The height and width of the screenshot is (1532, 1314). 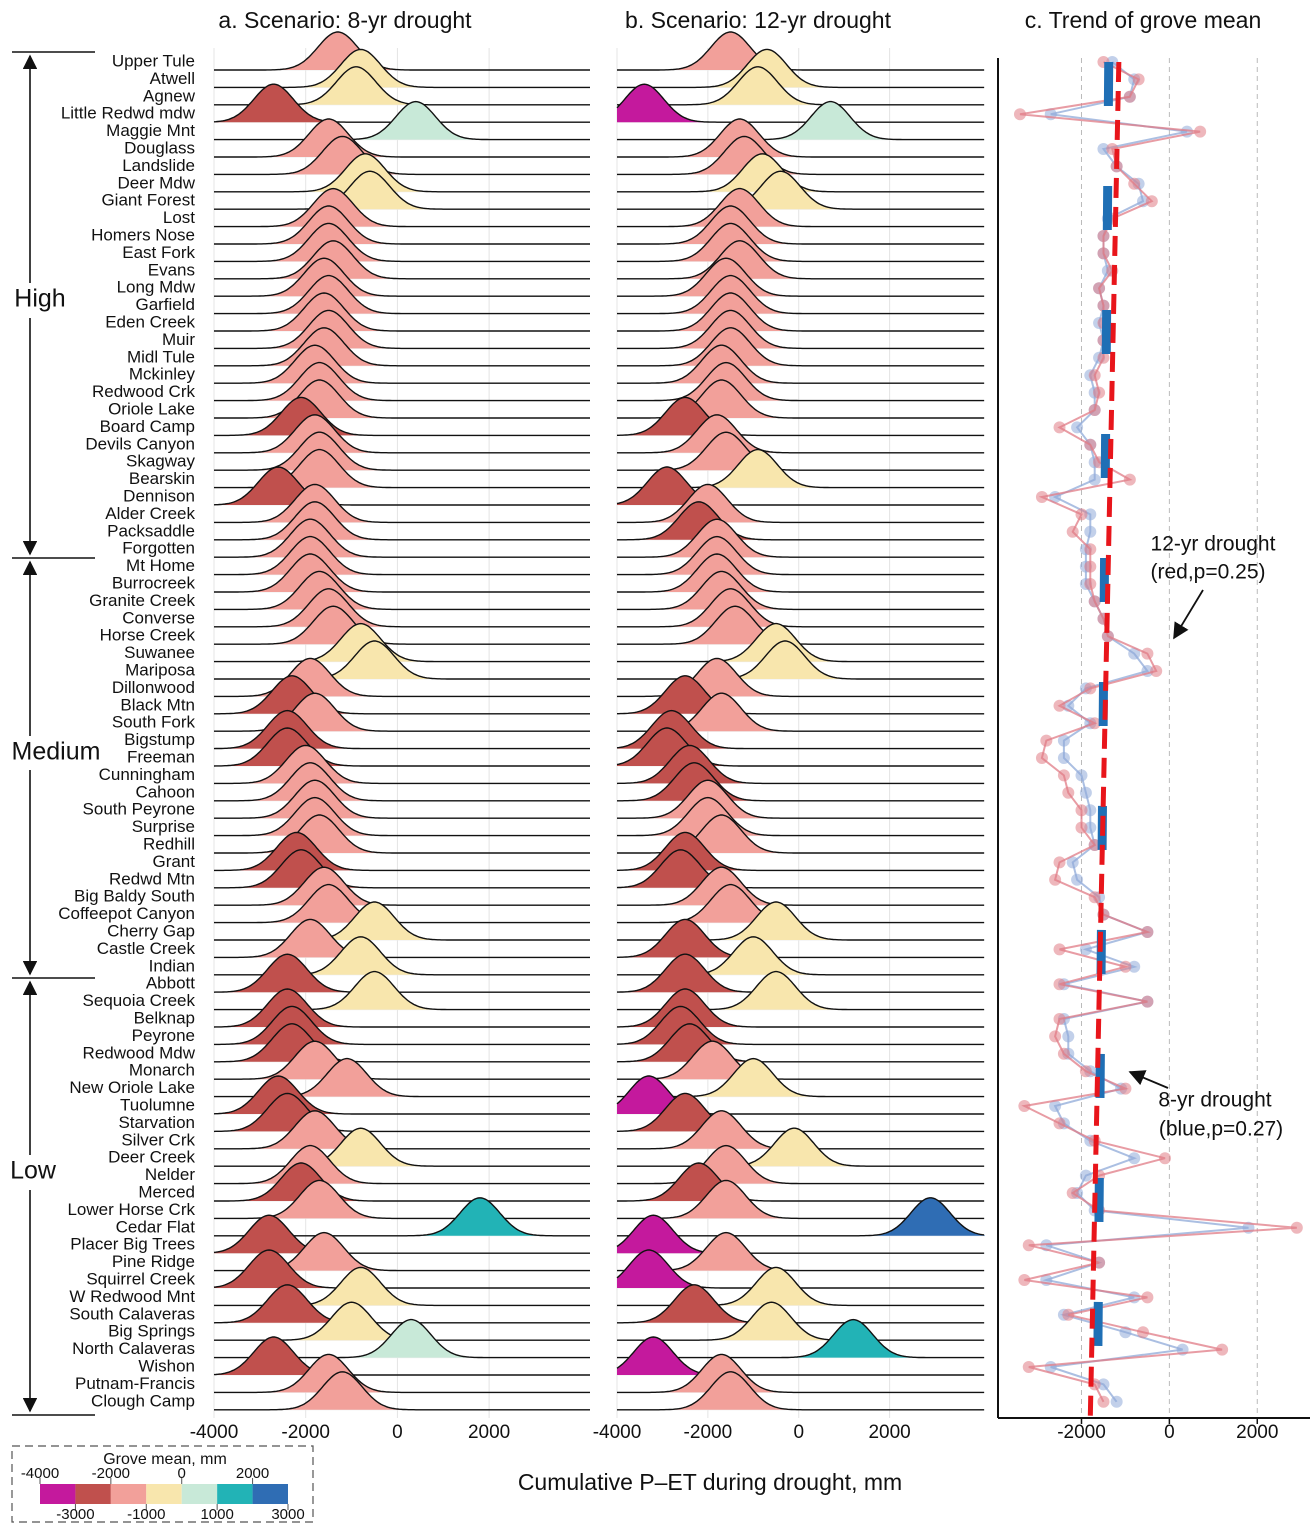 What do you see at coordinates (170, 1174) in the screenshot?
I see `grove-label: Nelder` at bounding box center [170, 1174].